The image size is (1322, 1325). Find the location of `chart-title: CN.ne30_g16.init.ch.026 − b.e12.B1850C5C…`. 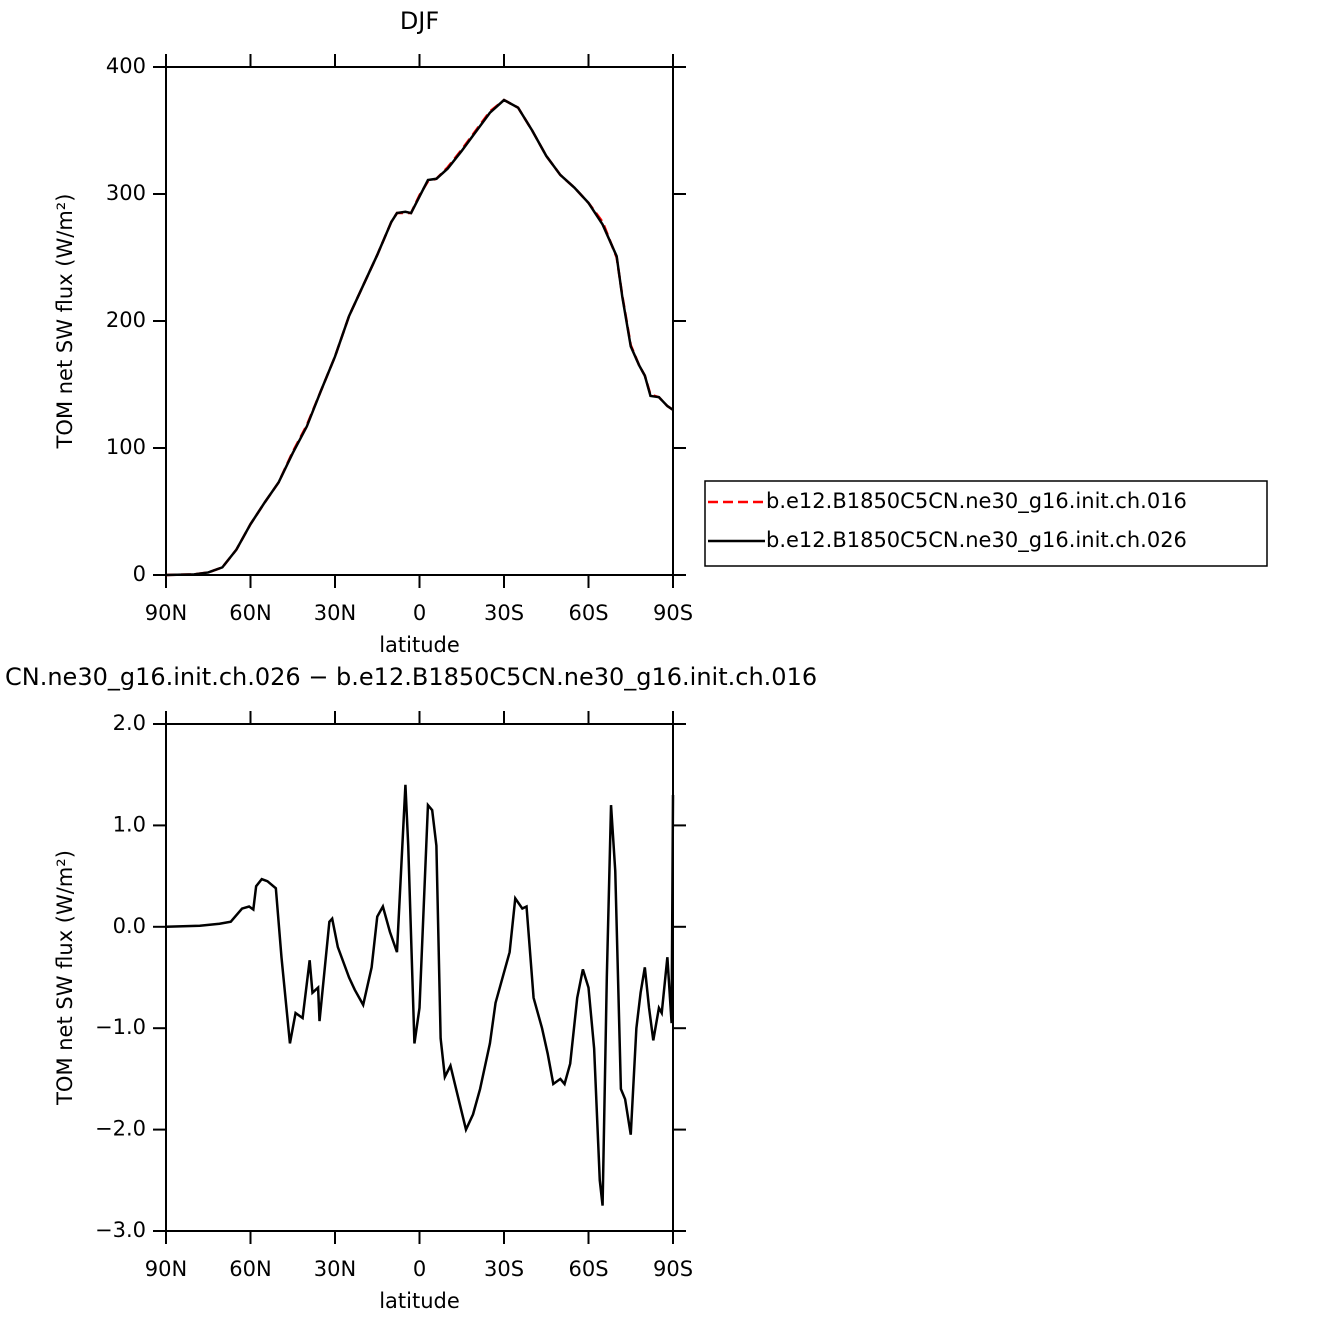

chart-title: CN.ne30_g16.init.ch.026 − b.e12.B1850C5C… is located at coordinates (411, 677).